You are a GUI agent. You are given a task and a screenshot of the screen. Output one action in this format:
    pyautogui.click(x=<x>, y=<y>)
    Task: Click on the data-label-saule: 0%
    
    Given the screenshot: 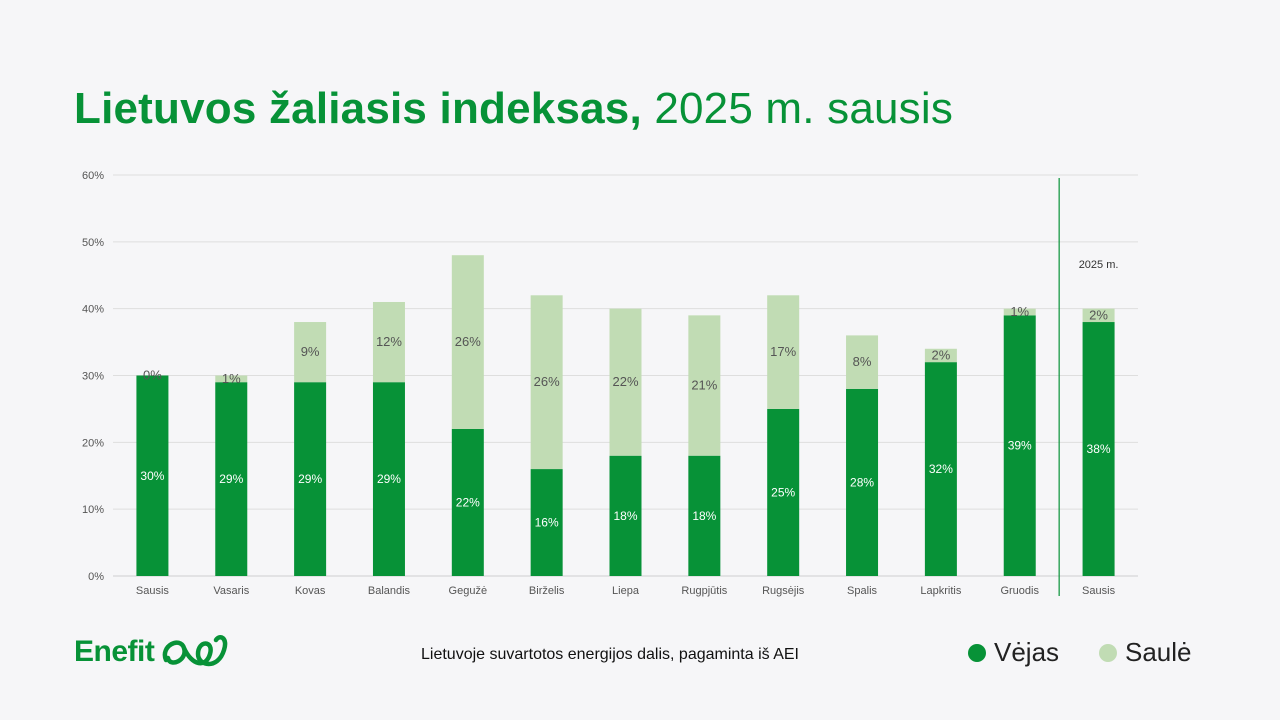 What is the action you would take?
    pyautogui.click(x=152, y=375)
    